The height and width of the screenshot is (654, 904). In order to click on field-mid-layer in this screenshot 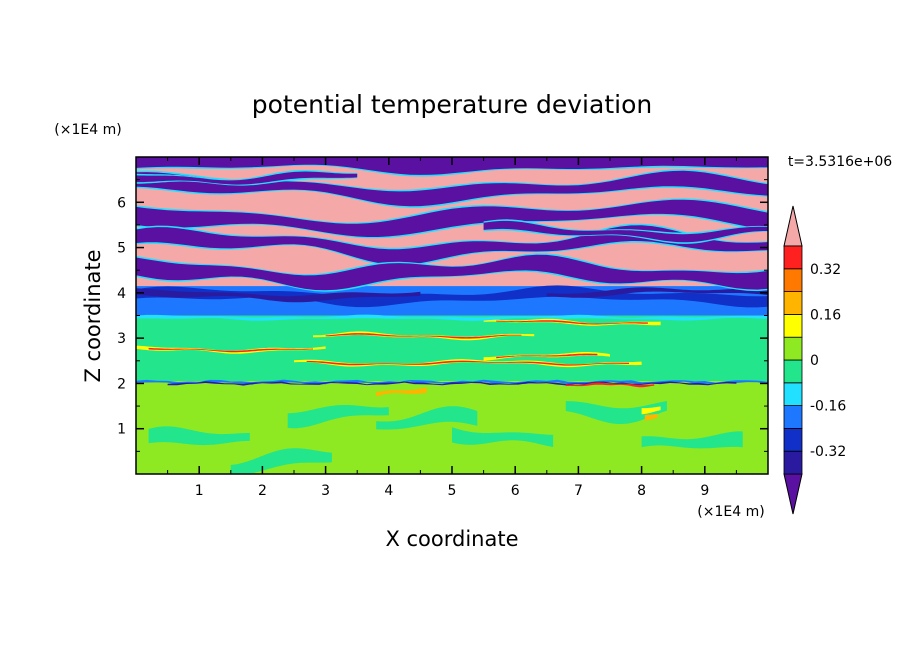, I will do `click(452, 348)`.